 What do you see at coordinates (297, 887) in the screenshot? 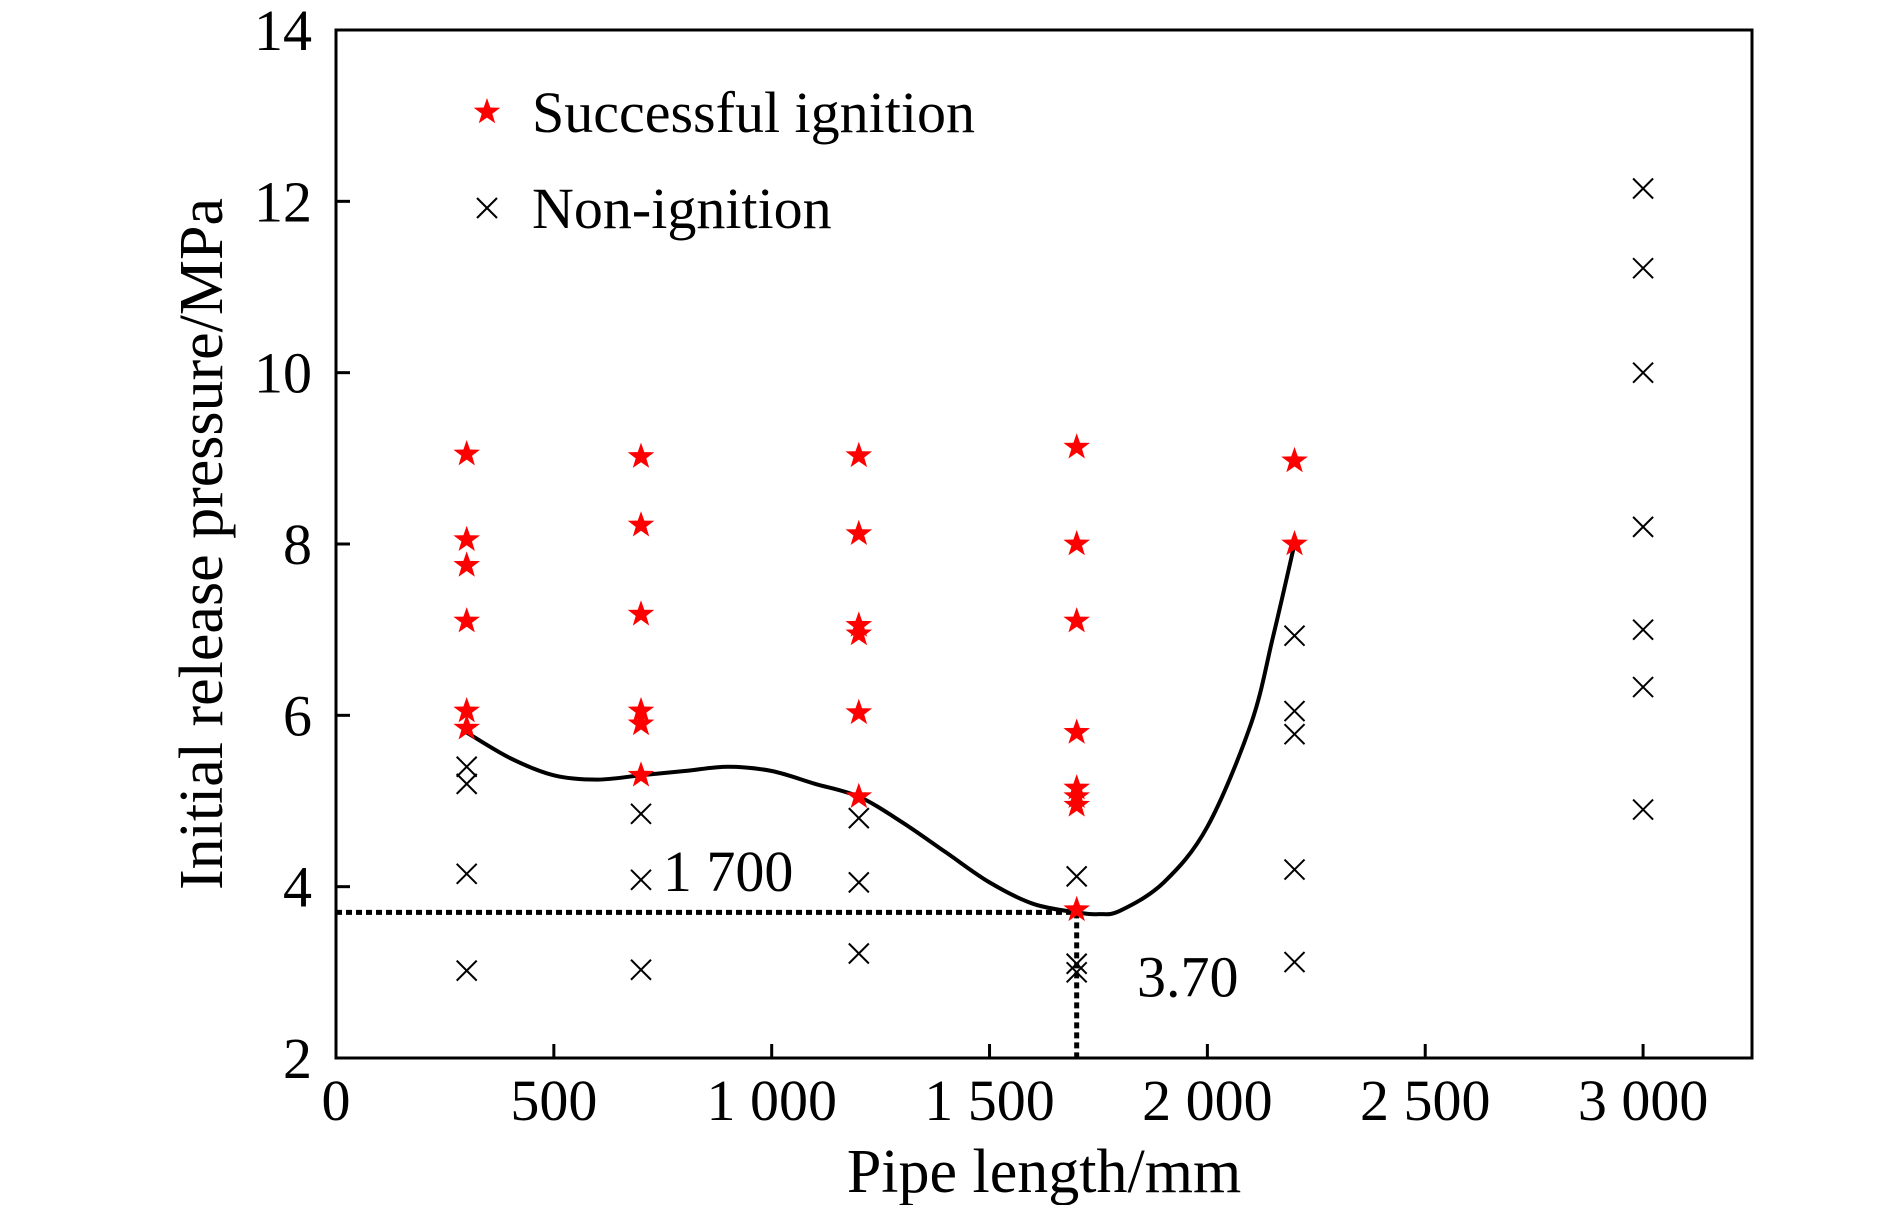
I see `y-tick-label: 4` at bounding box center [297, 887].